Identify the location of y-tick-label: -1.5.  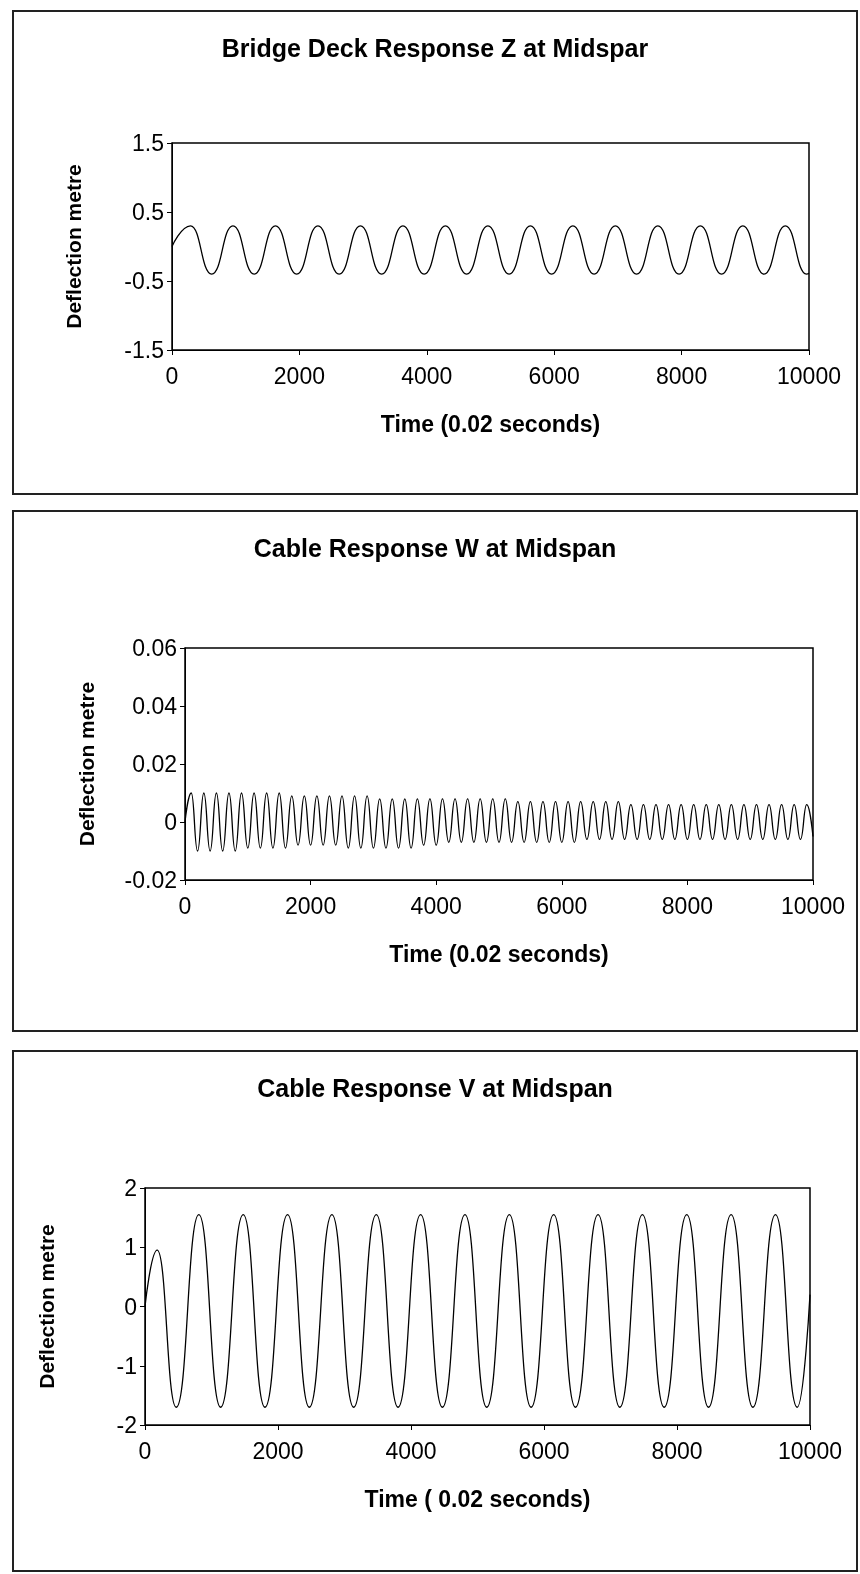
(144, 350).